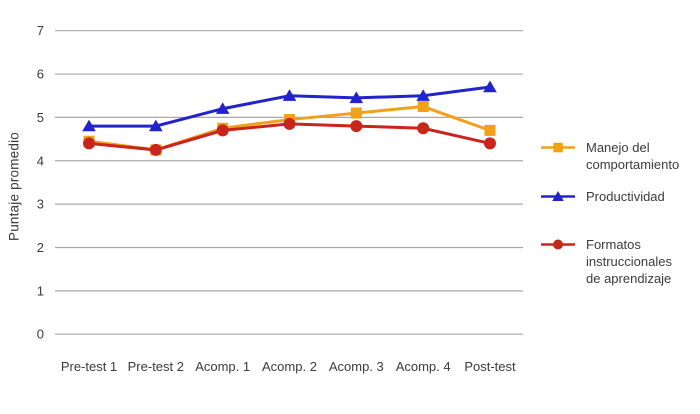  Describe the element at coordinates (40, 247) in the screenshot. I see `y-tick-label-2: 2` at that location.